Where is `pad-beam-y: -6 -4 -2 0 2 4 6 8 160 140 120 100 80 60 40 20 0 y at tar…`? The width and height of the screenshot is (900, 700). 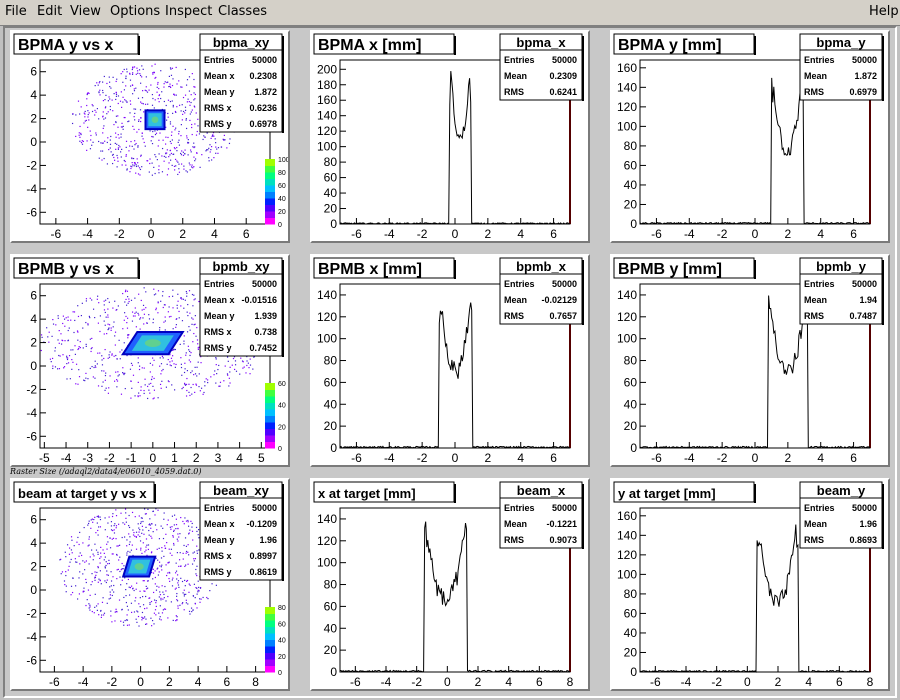
pad-beam-y: -6 -4 -2 0 2 4 6 8 160 140 120 100 80 60 40 20 0 y at tar… is located at coordinates (750, 584).